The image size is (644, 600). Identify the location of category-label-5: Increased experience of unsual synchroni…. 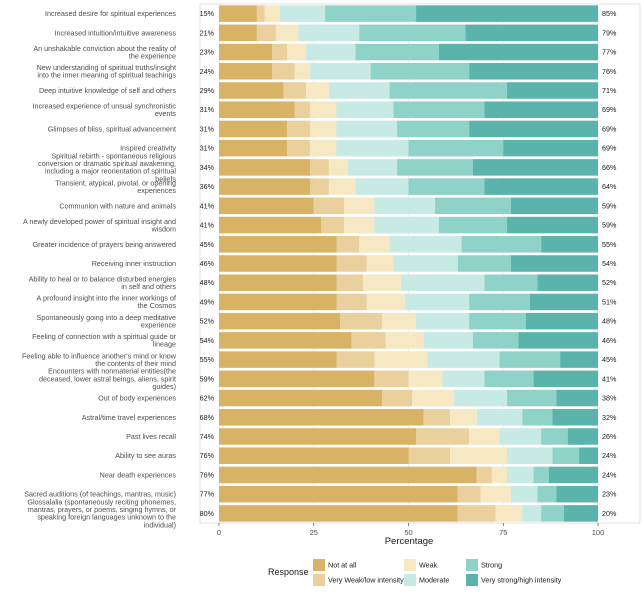
(105, 109).